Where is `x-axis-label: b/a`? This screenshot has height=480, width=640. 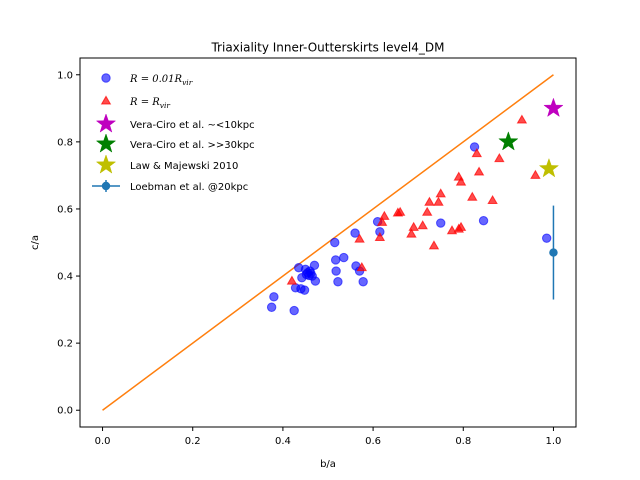
x-axis-label: b/a is located at coordinates (328, 464).